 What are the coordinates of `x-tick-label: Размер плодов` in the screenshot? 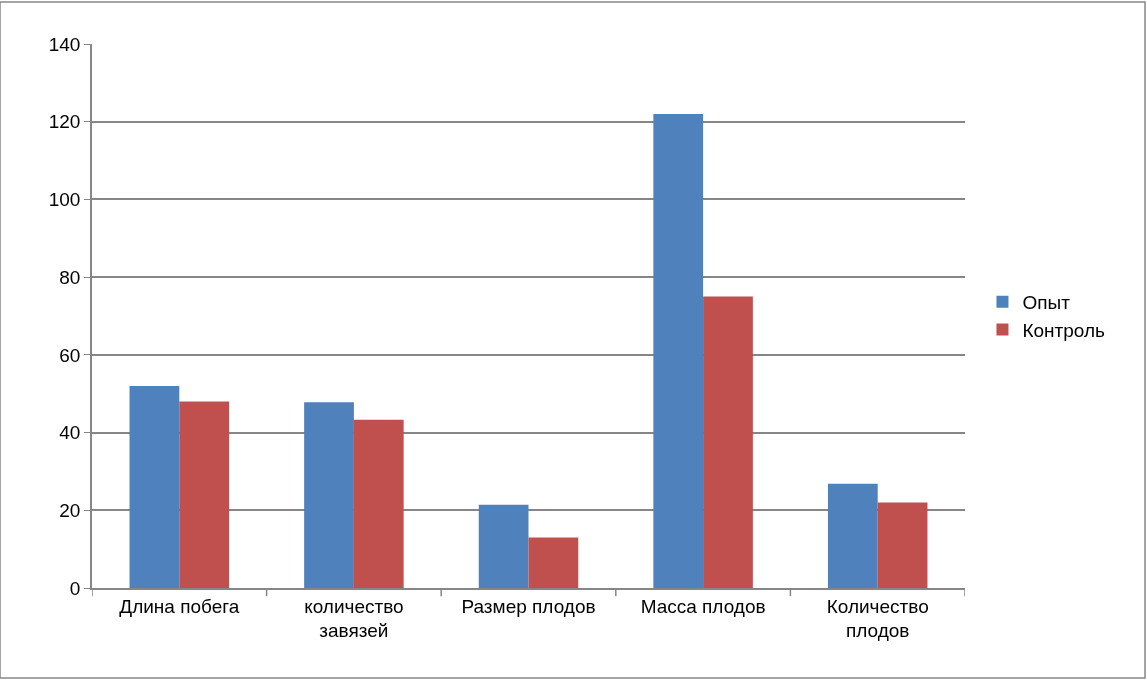 It's located at (528, 606).